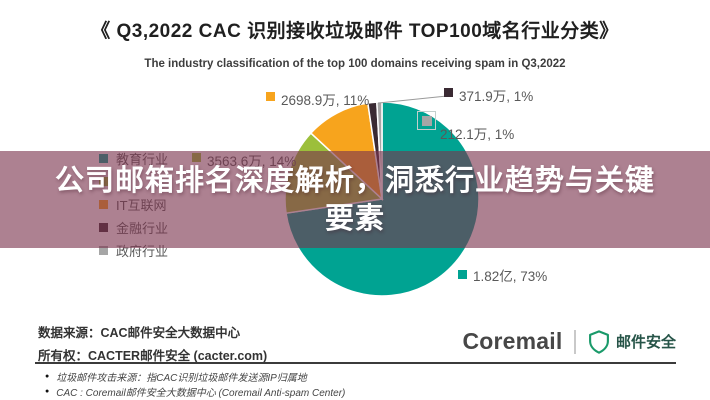 The width and height of the screenshot is (710, 400). I want to click on data-source-line: 数据来源：CAC邮件安全大数据中心, so click(139, 333).